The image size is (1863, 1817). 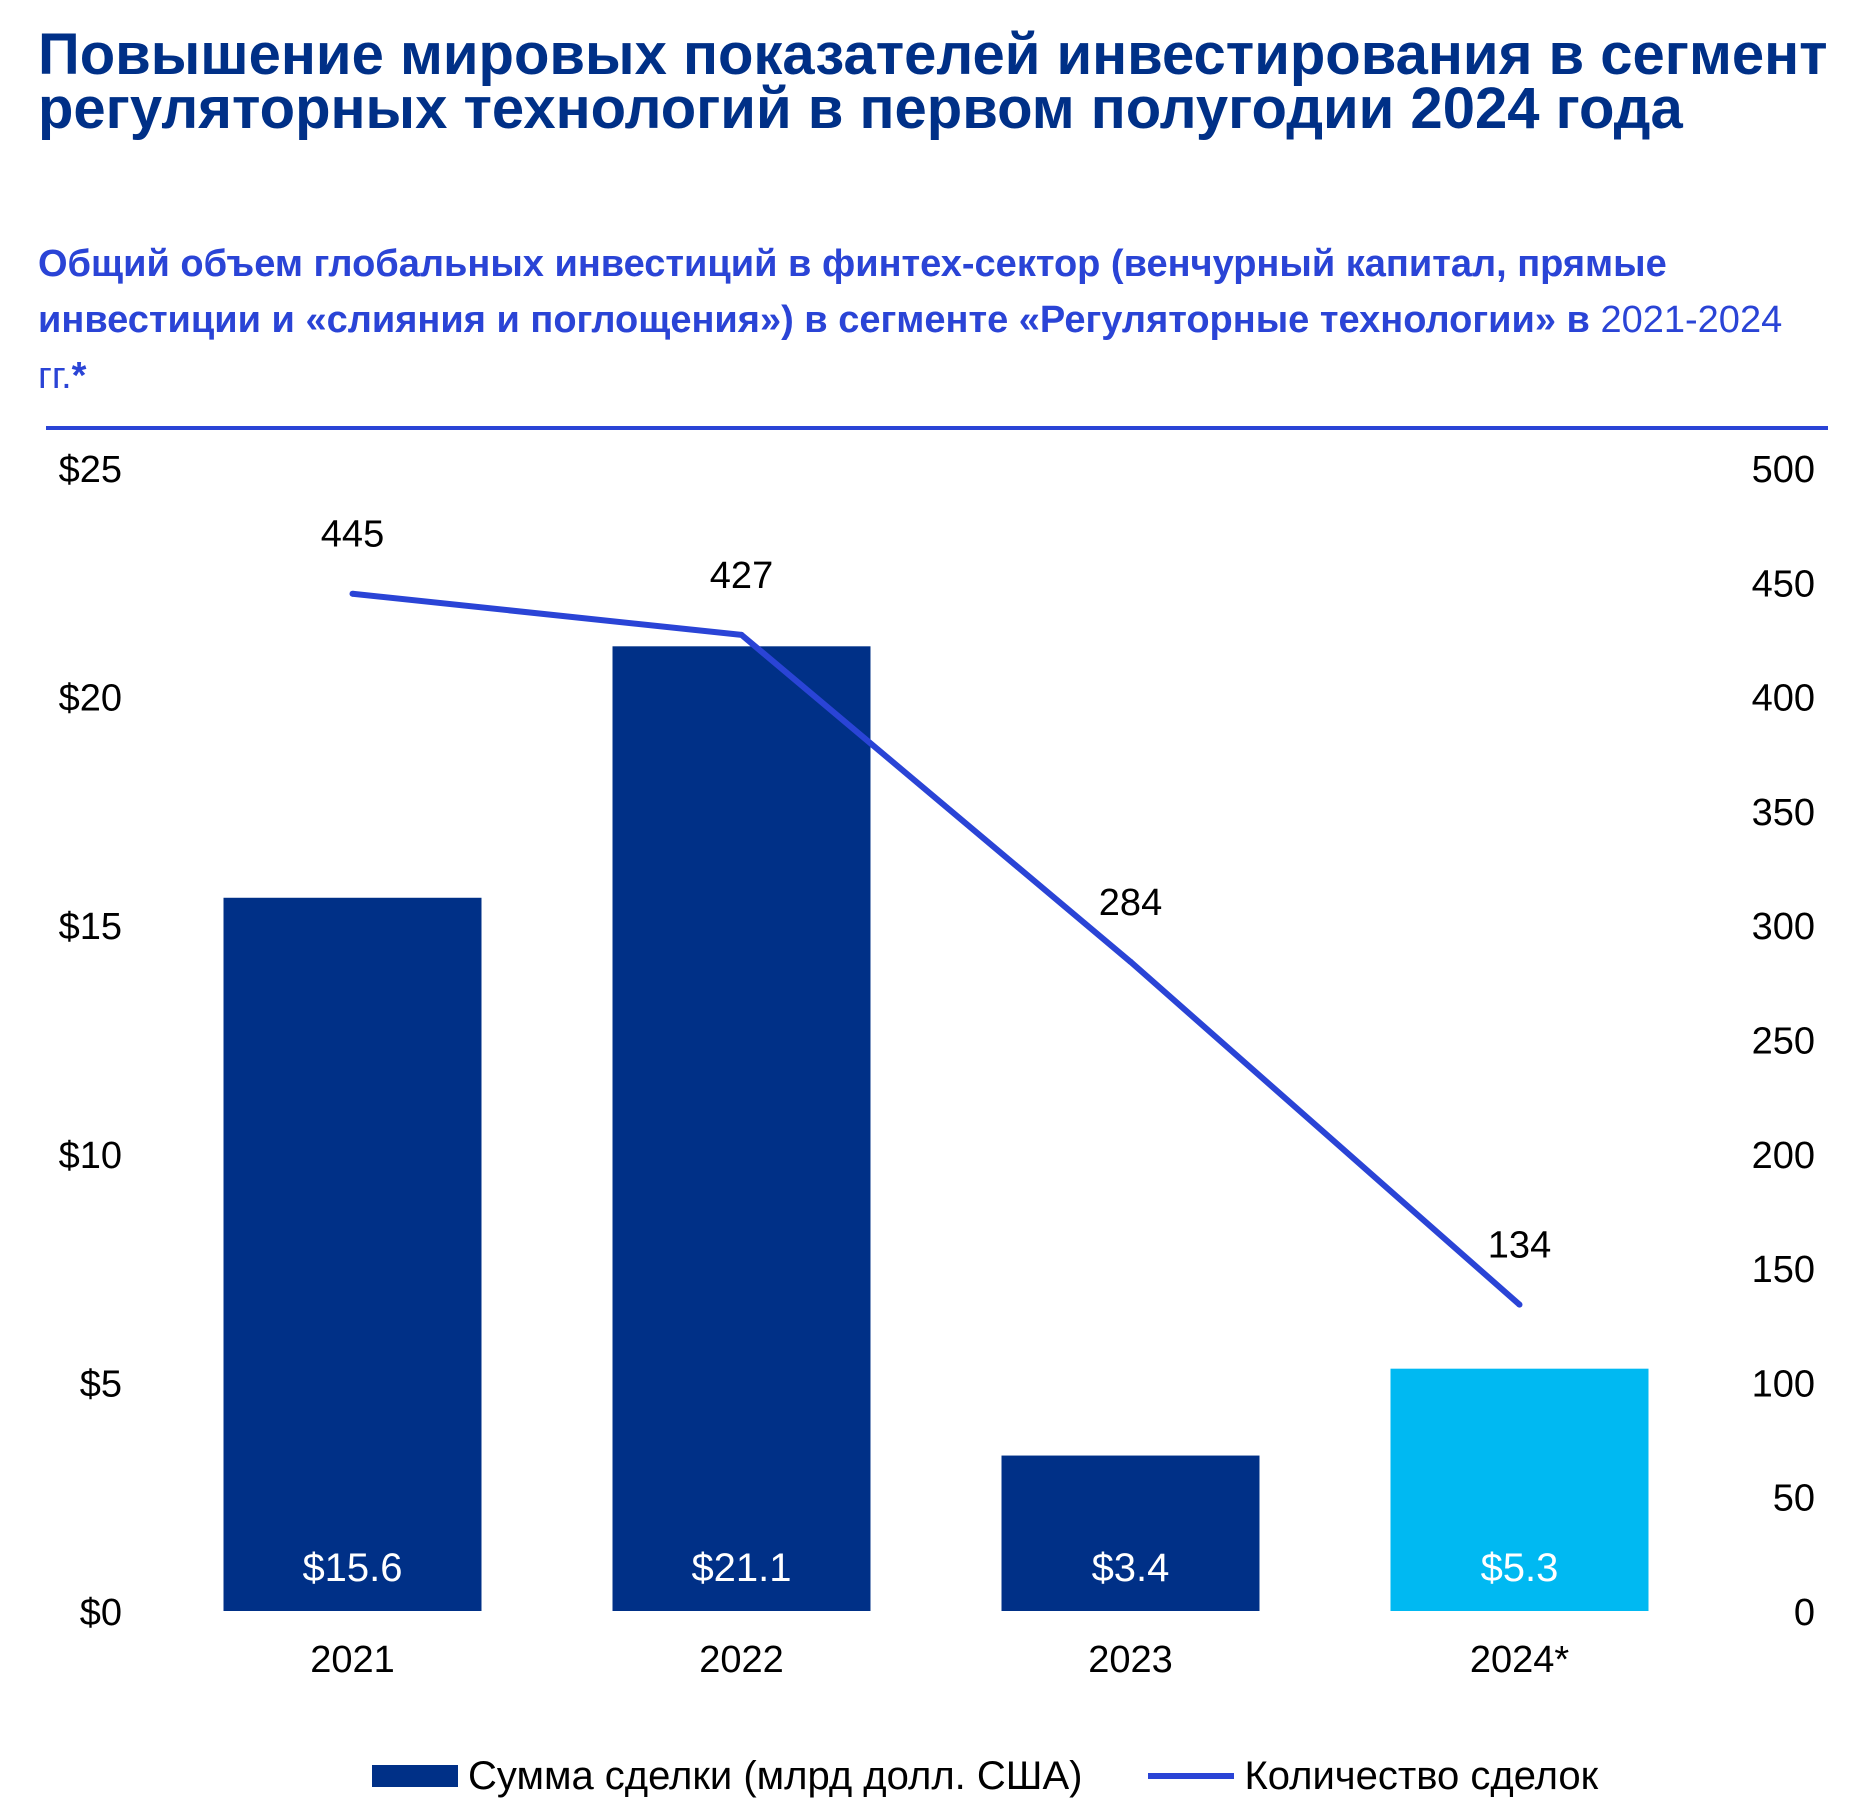 I want to click on y-right-tick-label: 350, so click(x=1783, y=813).